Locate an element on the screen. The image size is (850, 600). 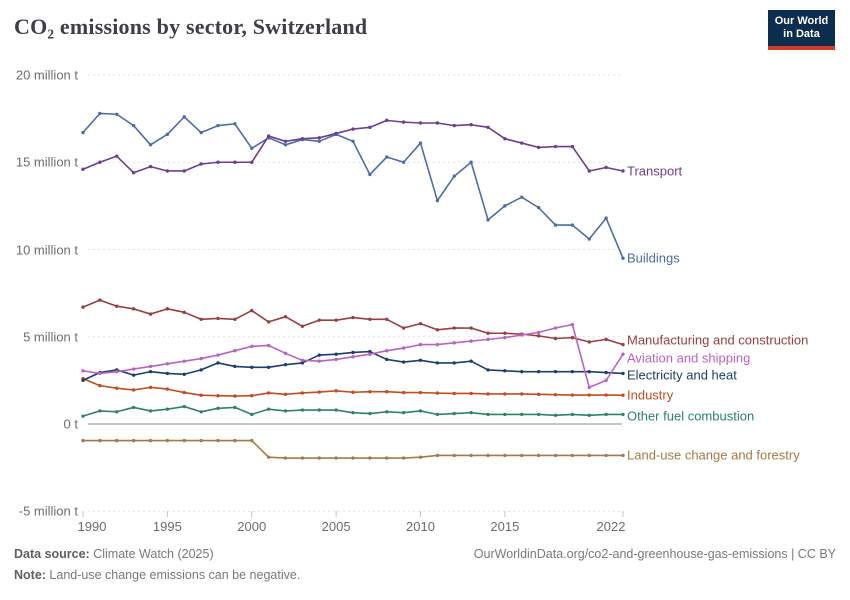
series-label-land-use-change-and-forestry: Land-use change and forestry is located at coordinates (713, 455).